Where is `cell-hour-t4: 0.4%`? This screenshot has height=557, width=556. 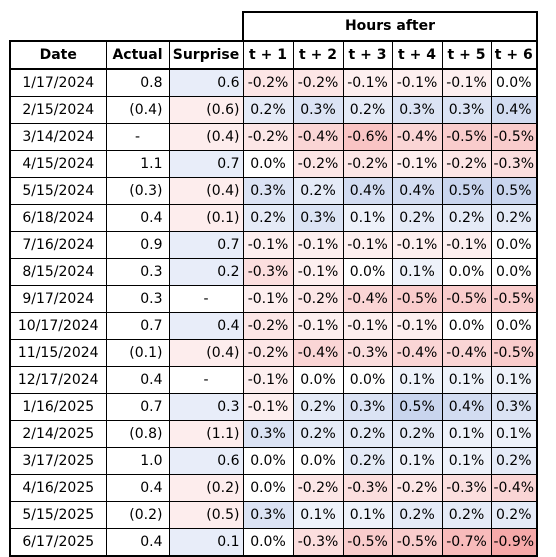
cell-hour-t4: 0.4% is located at coordinates (417, 191).